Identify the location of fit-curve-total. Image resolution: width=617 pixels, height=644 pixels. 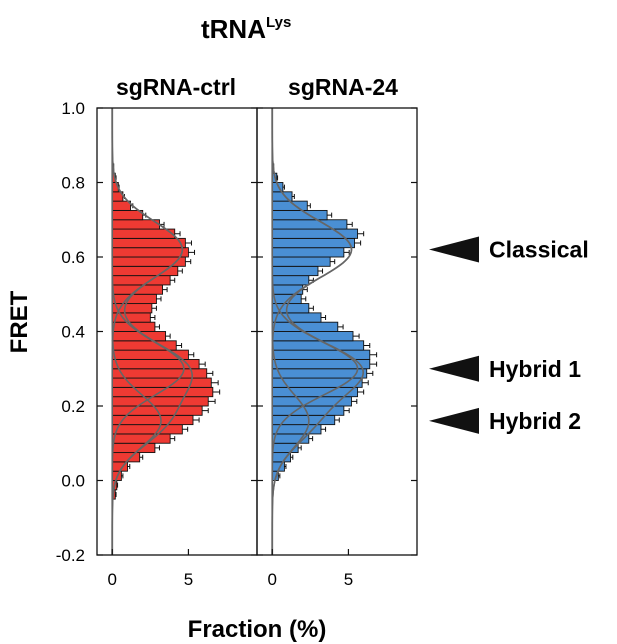
(318, 331).